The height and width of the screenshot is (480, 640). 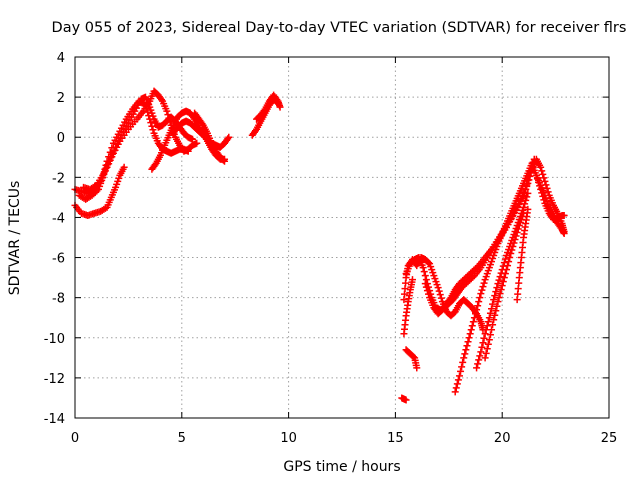 What do you see at coordinates (341, 467) in the screenshot?
I see `x-axis-label: GPS time / hours` at bounding box center [341, 467].